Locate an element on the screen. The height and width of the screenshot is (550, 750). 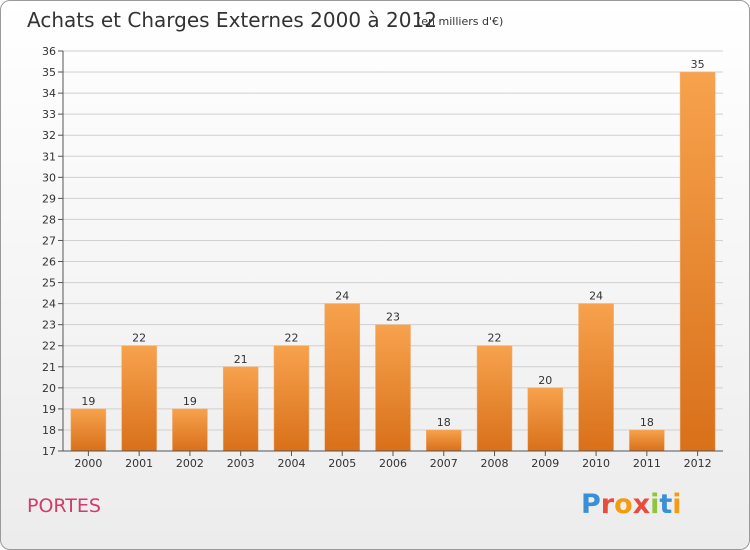
x-tick-label: 2012 is located at coordinates (698, 463).